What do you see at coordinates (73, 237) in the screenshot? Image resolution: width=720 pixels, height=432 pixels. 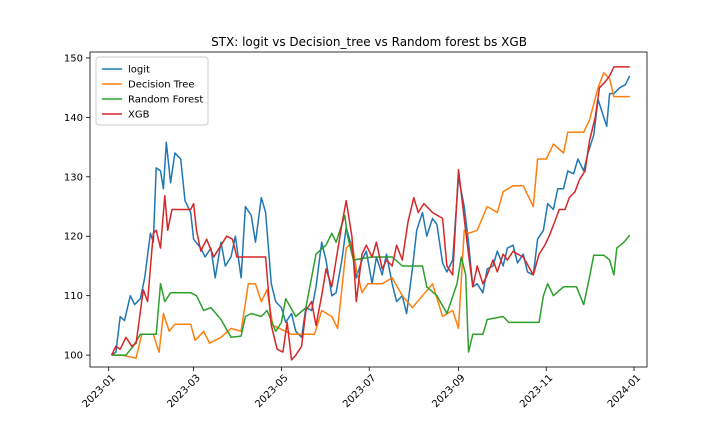 I see `y-tick-label: 120` at bounding box center [73, 237].